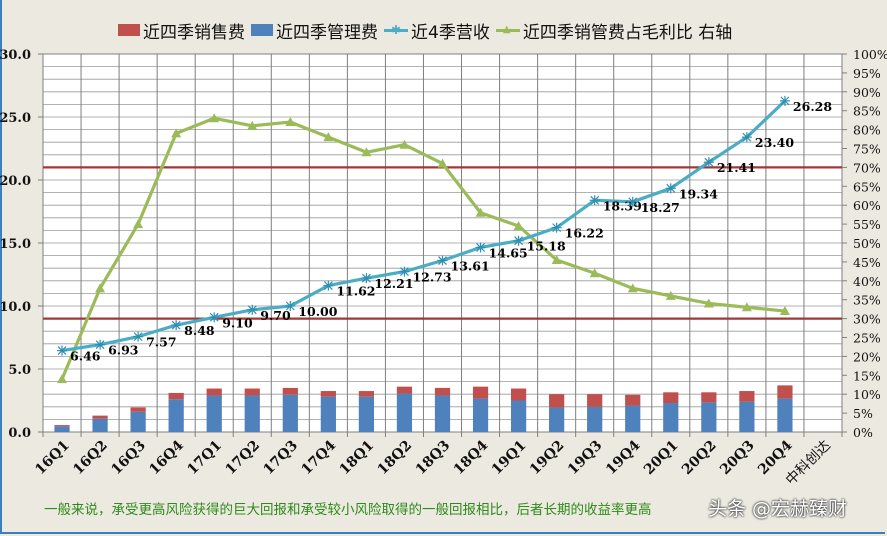 The width and height of the screenshot is (887, 536). I want to click on x-tick-label: 16Q4, so click(166, 457).